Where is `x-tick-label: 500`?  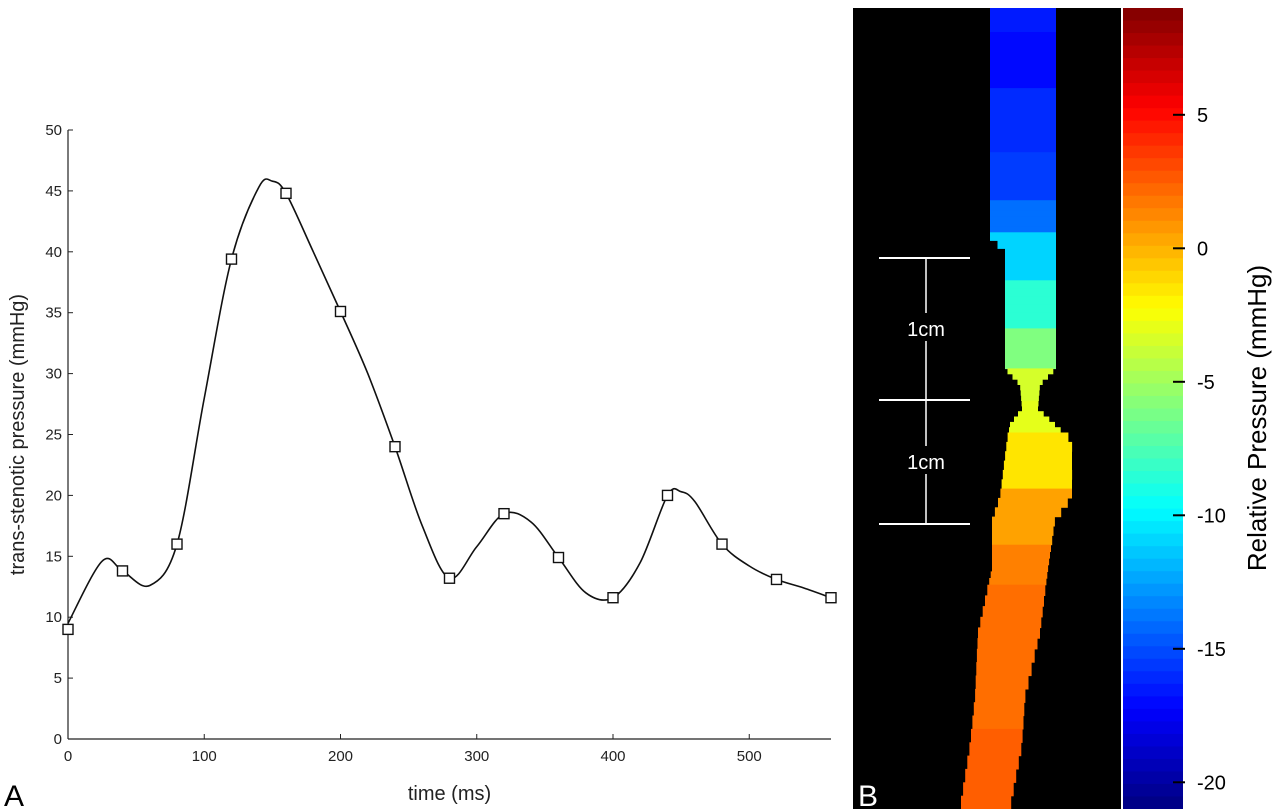
x-tick-label: 500 is located at coordinates (749, 756).